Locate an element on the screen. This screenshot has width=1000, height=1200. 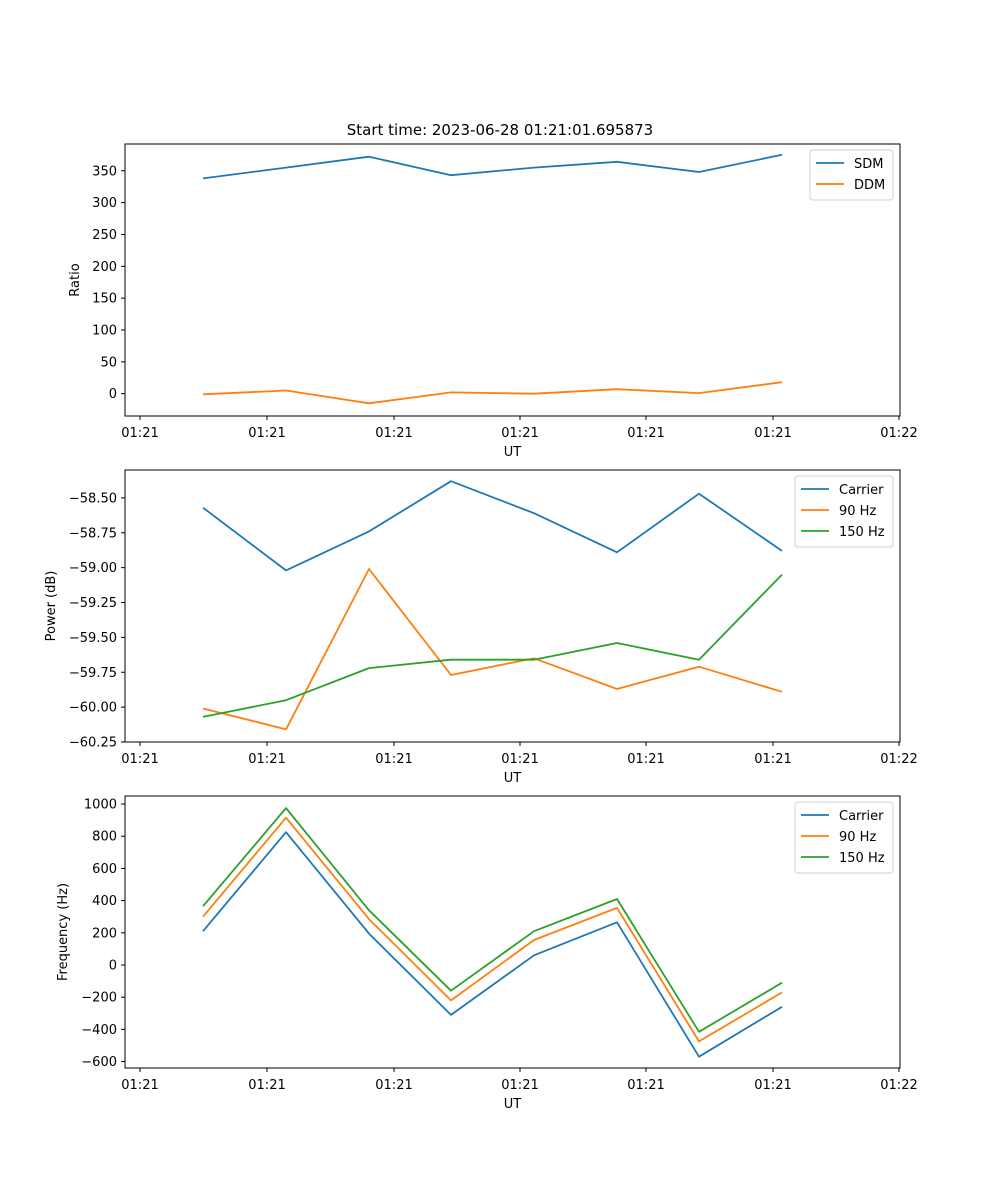
legend-label: SDM is located at coordinates (868, 164).